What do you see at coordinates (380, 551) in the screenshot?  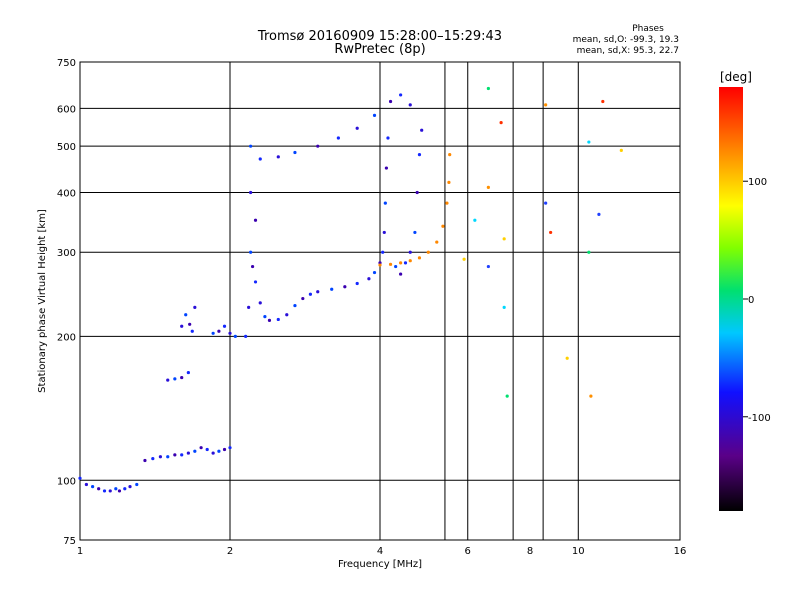 I see `x-tick-label: 4` at bounding box center [380, 551].